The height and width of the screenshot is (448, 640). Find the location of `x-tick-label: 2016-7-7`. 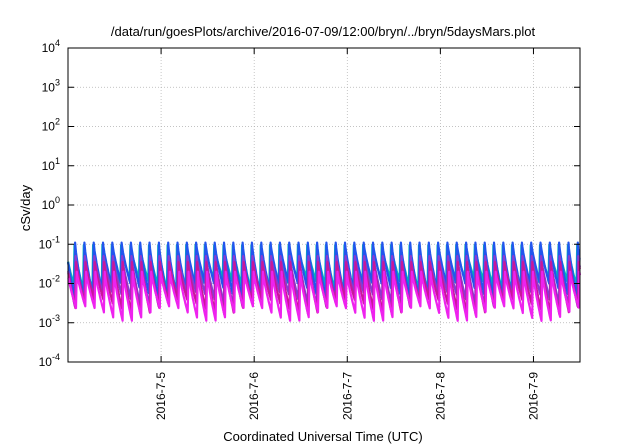

x-tick-label: 2016-7-7 is located at coordinates (347, 396).